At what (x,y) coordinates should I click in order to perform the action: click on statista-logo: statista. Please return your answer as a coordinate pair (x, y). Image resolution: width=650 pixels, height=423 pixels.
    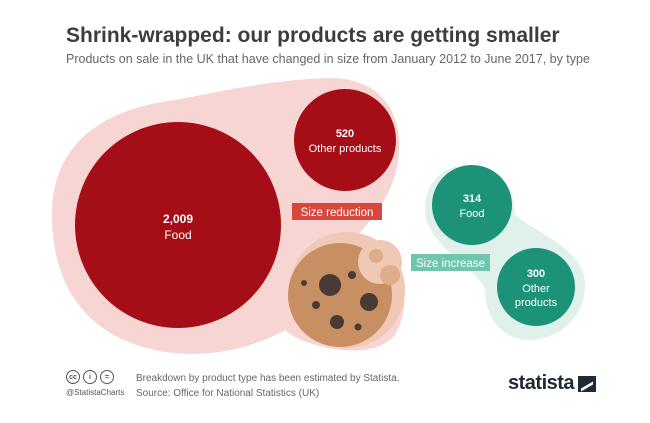
    Looking at the image, I should click on (552, 383).